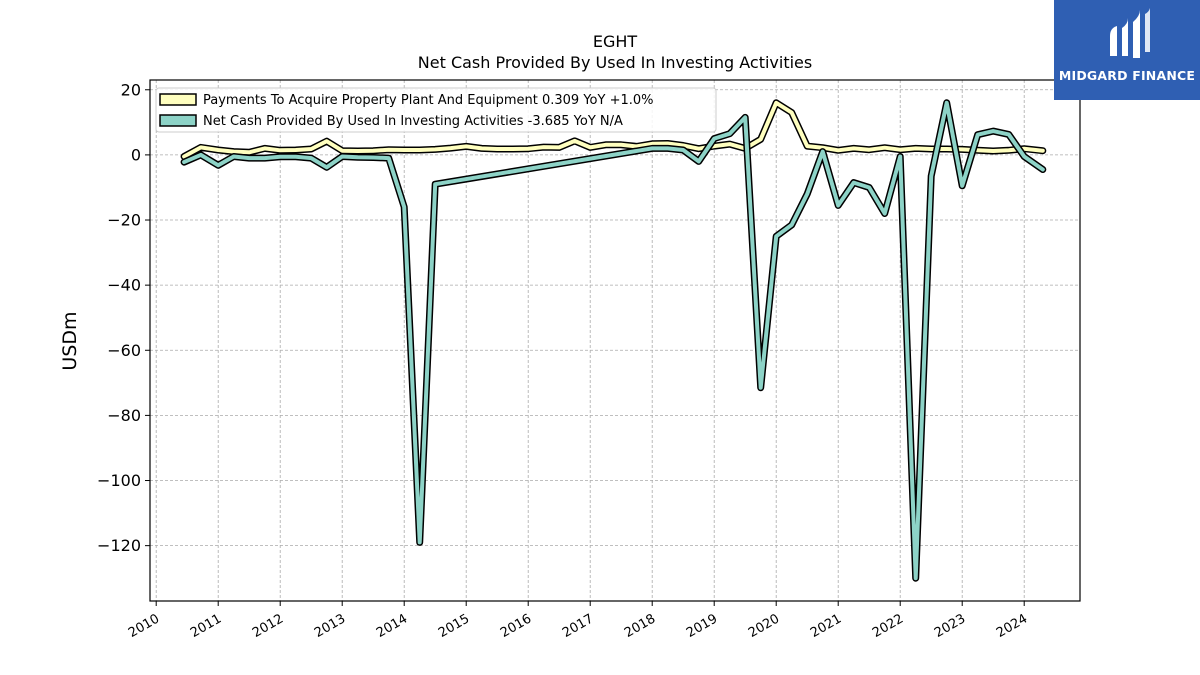 This screenshot has width=1200, height=675. Describe the element at coordinates (640, 626) in the screenshot. I see `x-tick-label: 2018` at that location.